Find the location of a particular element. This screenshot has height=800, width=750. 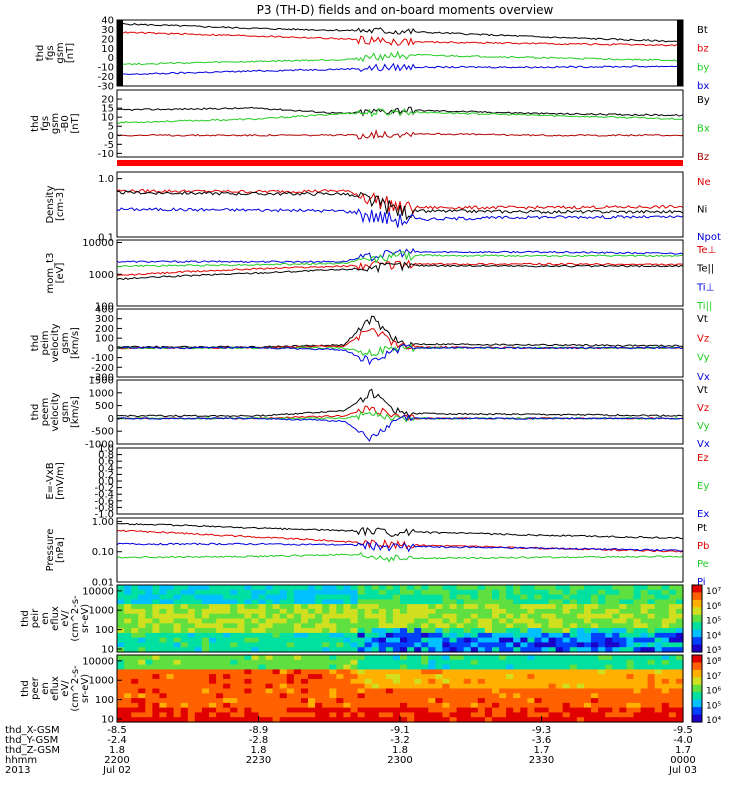

ephemeris-value: -9.3 is located at coordinates (542, 730).